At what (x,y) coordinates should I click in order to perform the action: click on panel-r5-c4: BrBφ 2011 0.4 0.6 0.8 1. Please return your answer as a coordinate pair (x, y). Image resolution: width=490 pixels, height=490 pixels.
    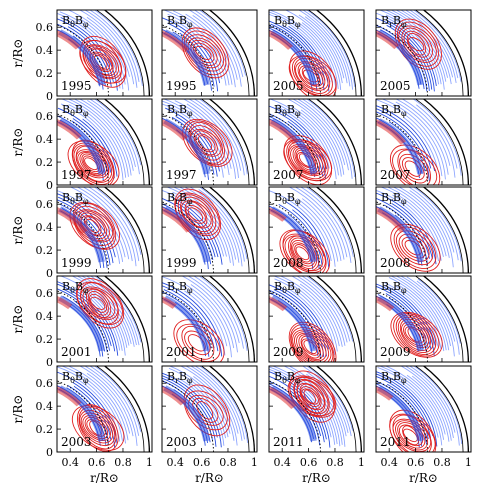
    Looking at the image, I should click on (423, 417).